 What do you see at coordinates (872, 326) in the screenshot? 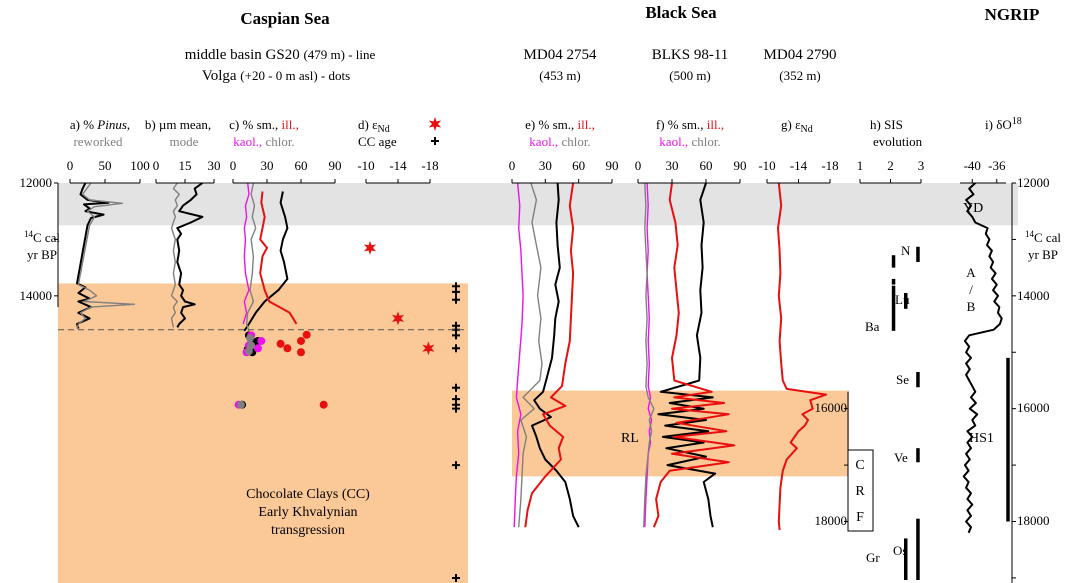
I see `sis-ba-label: Ba` at bounding box center [872, 326].